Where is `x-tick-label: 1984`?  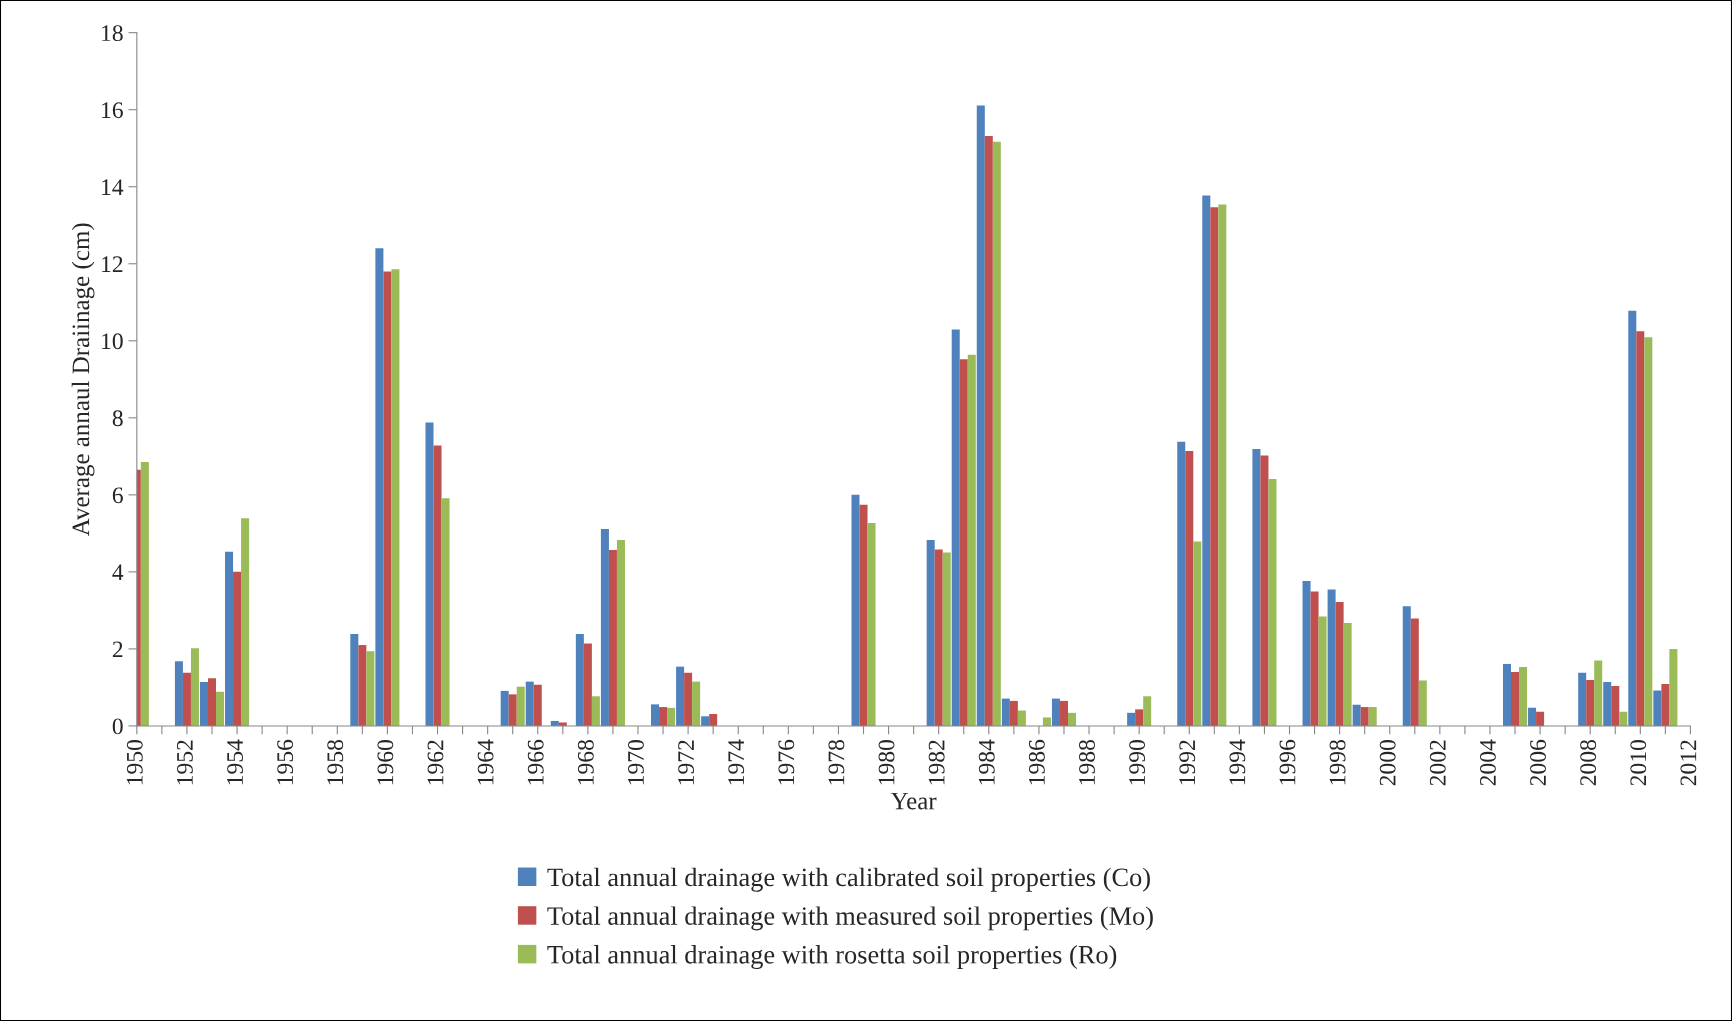
x-tick-label: 1984 is located at coordinates (986, 762).